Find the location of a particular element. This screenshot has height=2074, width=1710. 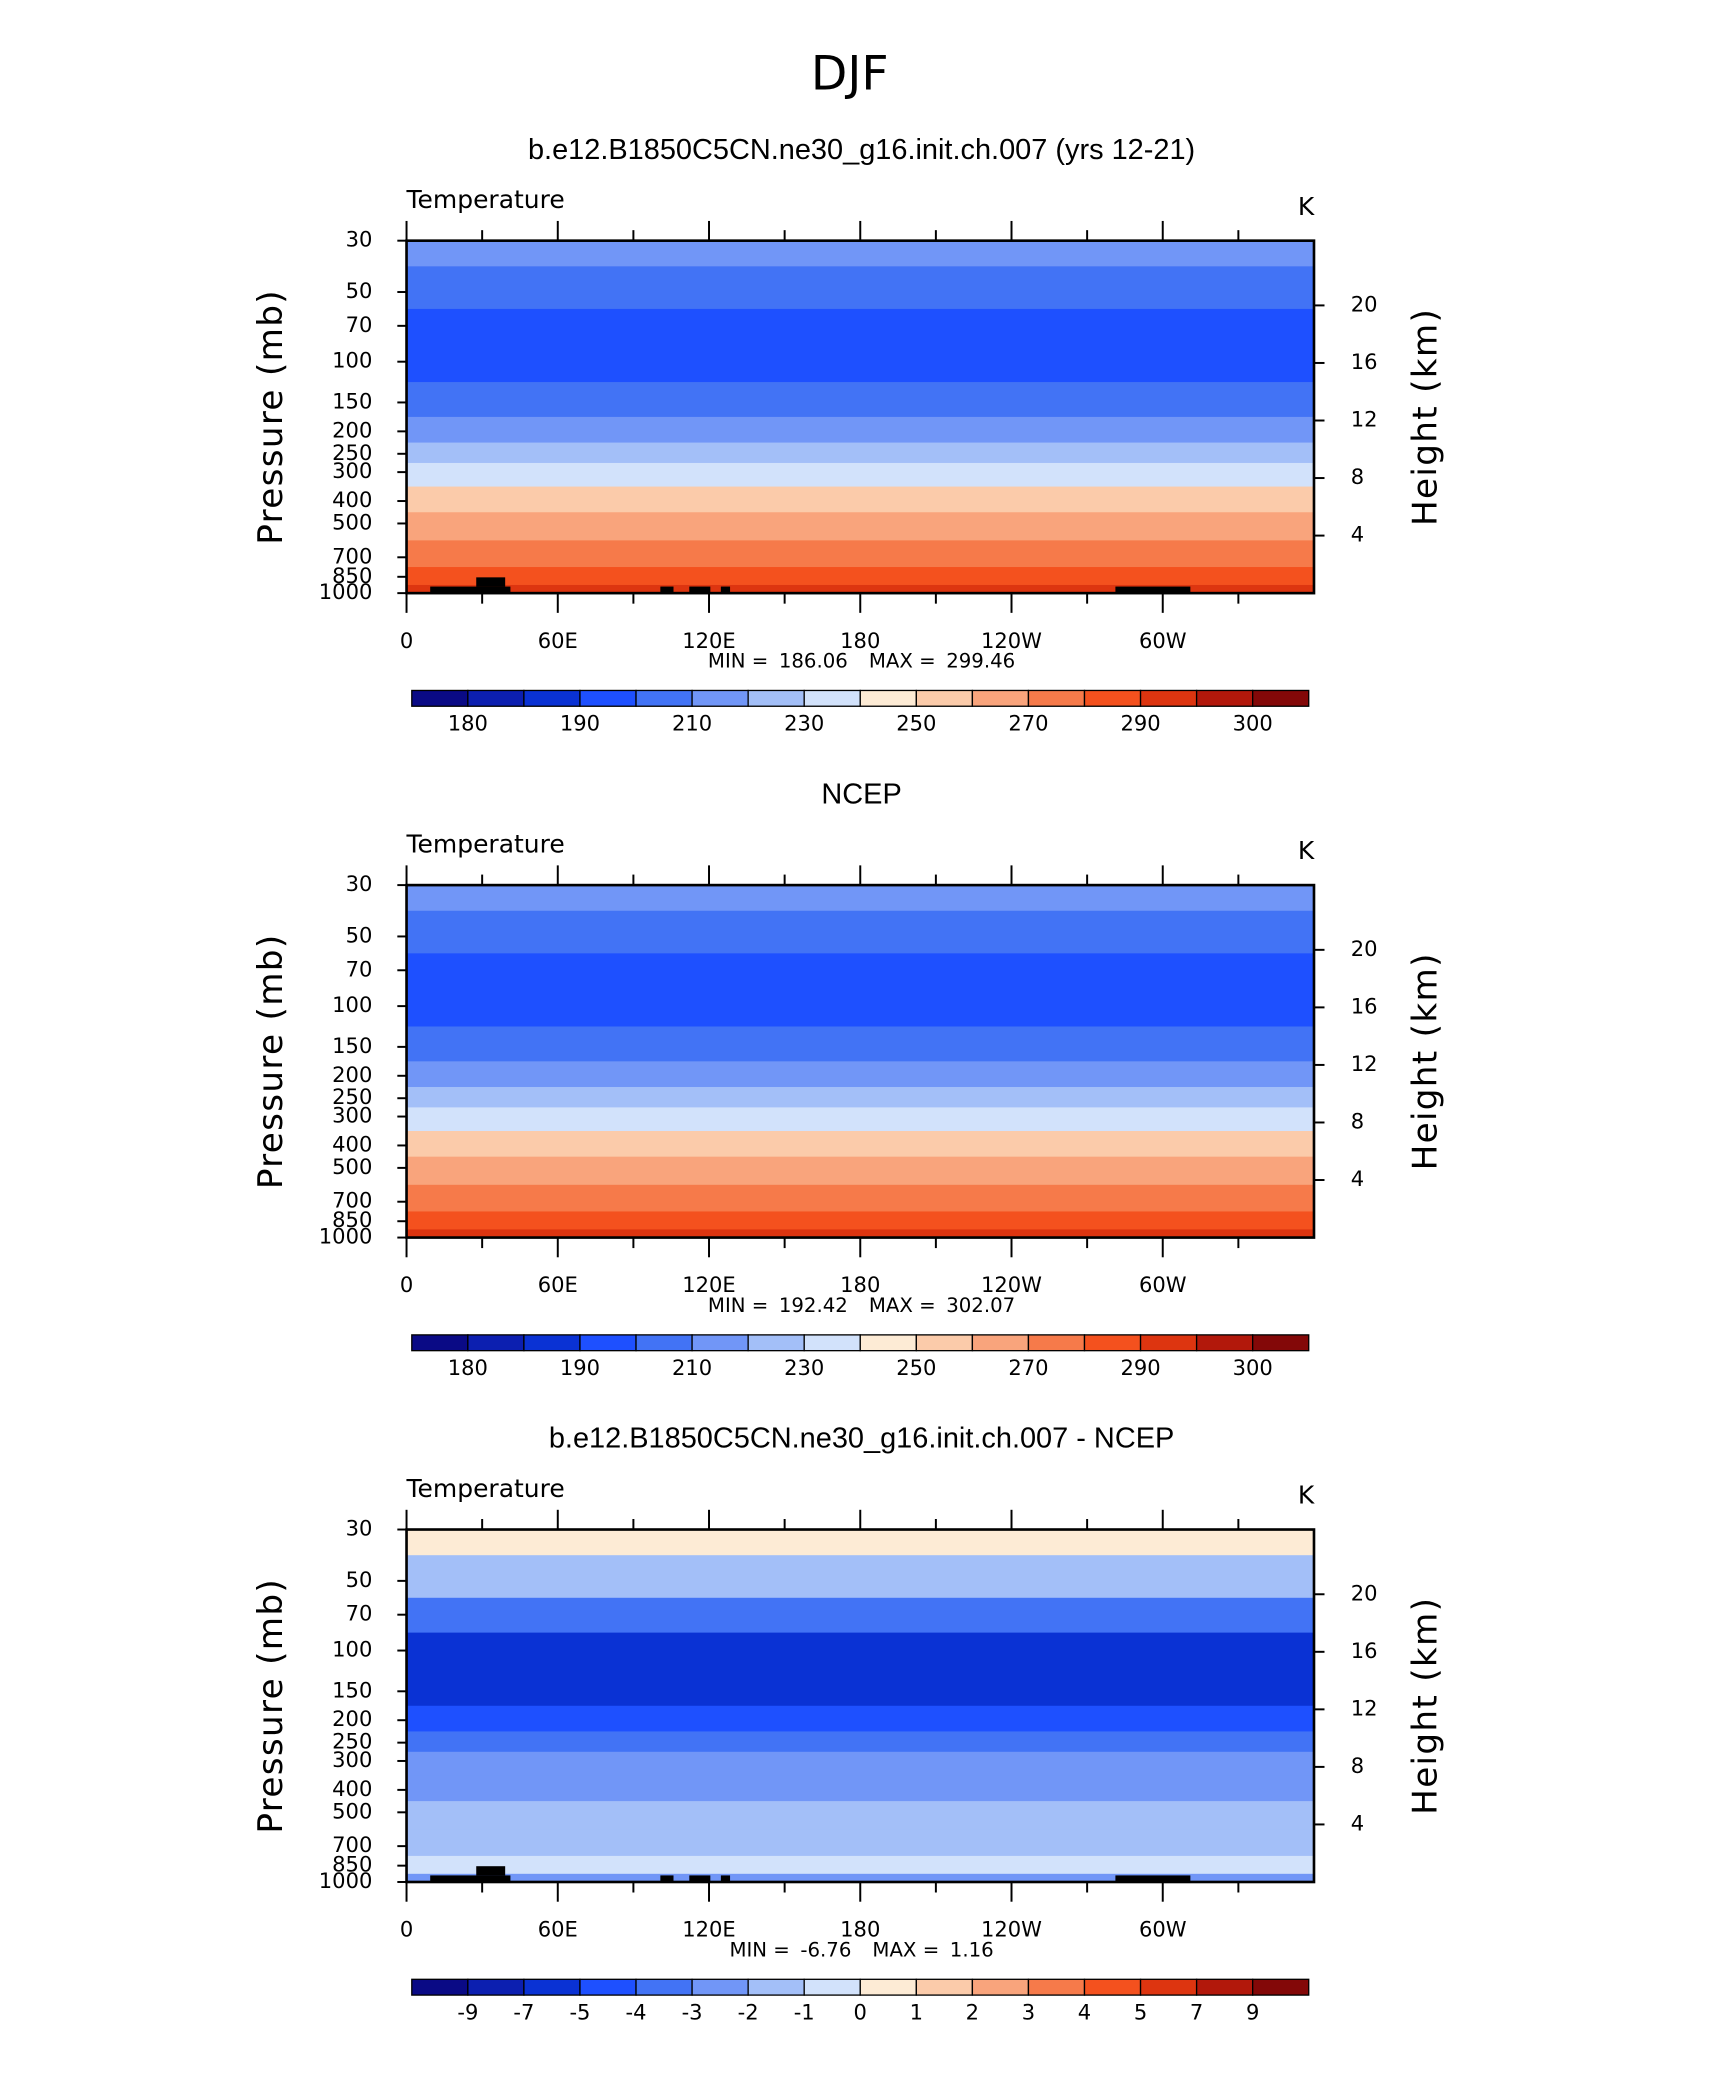

y-tick-label: 100 is located at coordinates (352, 360).